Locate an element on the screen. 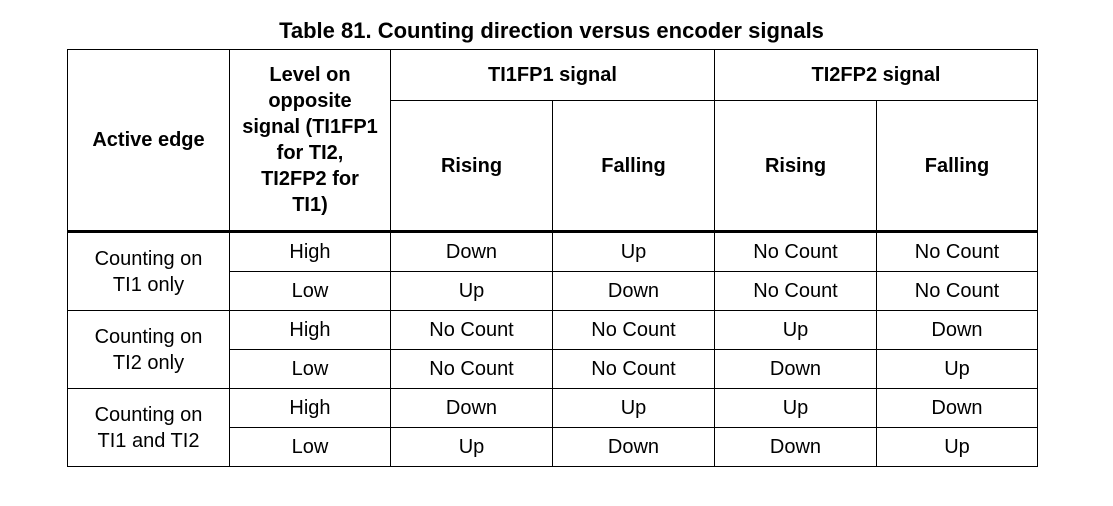  header-level-line: signal (TI1FP1 is located at coordinates (310, 127).